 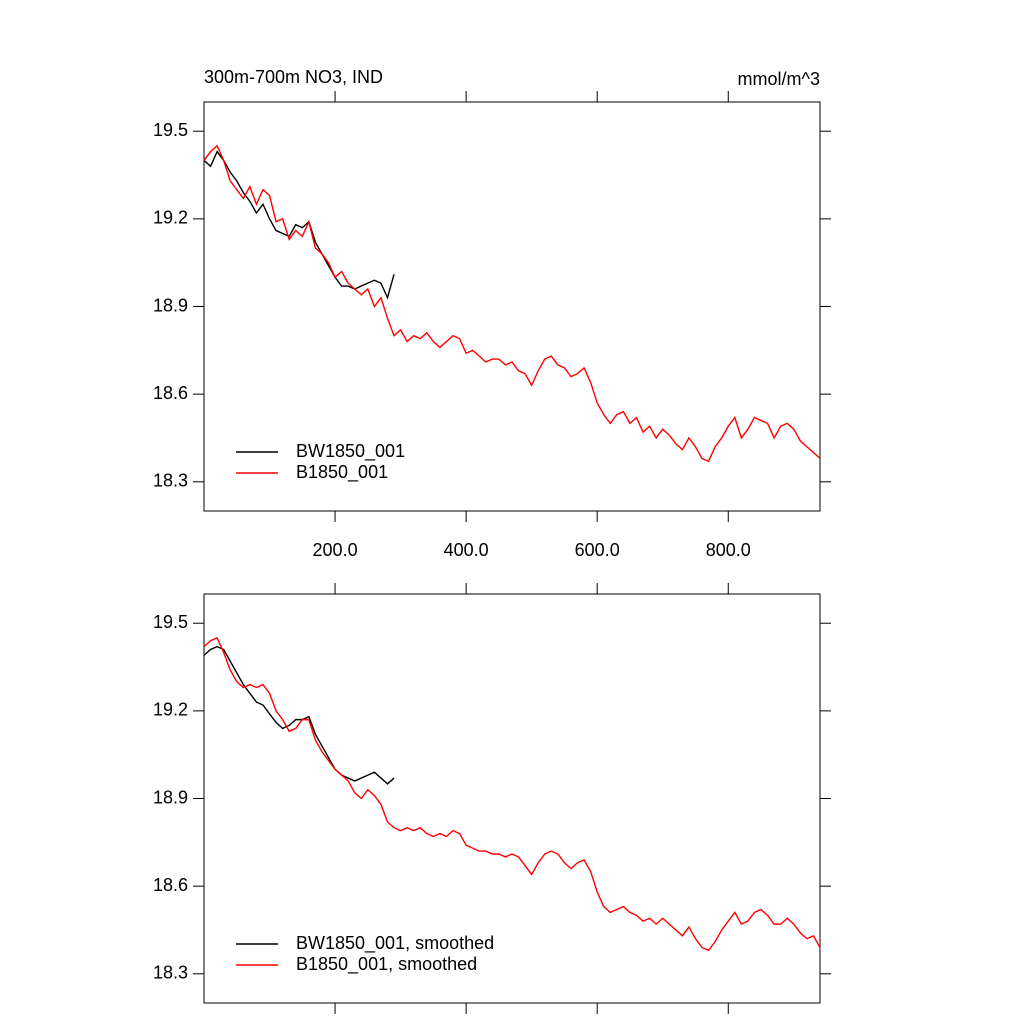 What do you see at coordinates (342, 472) in the screenshot?
I see `legend-label: B1850_001` at bounding box center [342, 472].